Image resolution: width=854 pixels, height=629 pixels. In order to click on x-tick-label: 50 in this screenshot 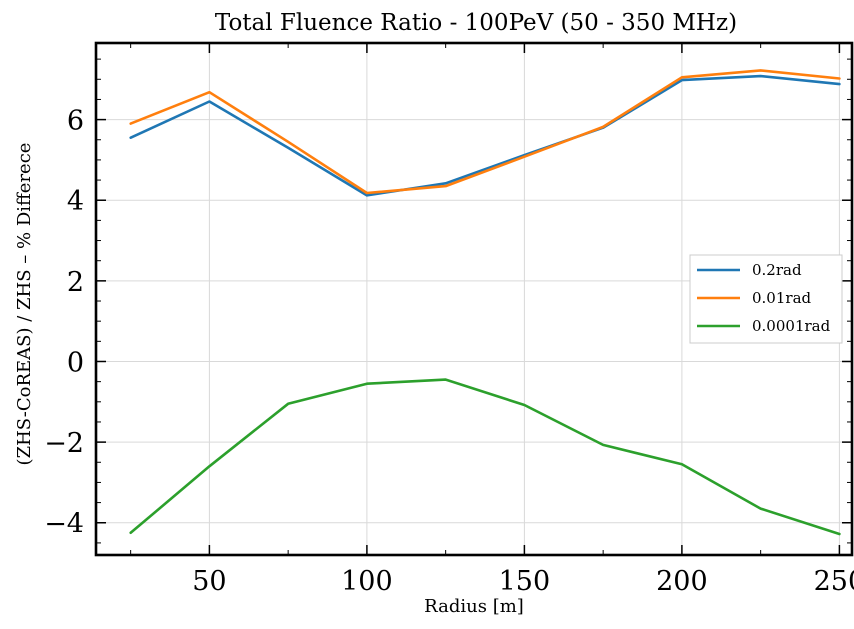, I will do `click(209, 581)`.